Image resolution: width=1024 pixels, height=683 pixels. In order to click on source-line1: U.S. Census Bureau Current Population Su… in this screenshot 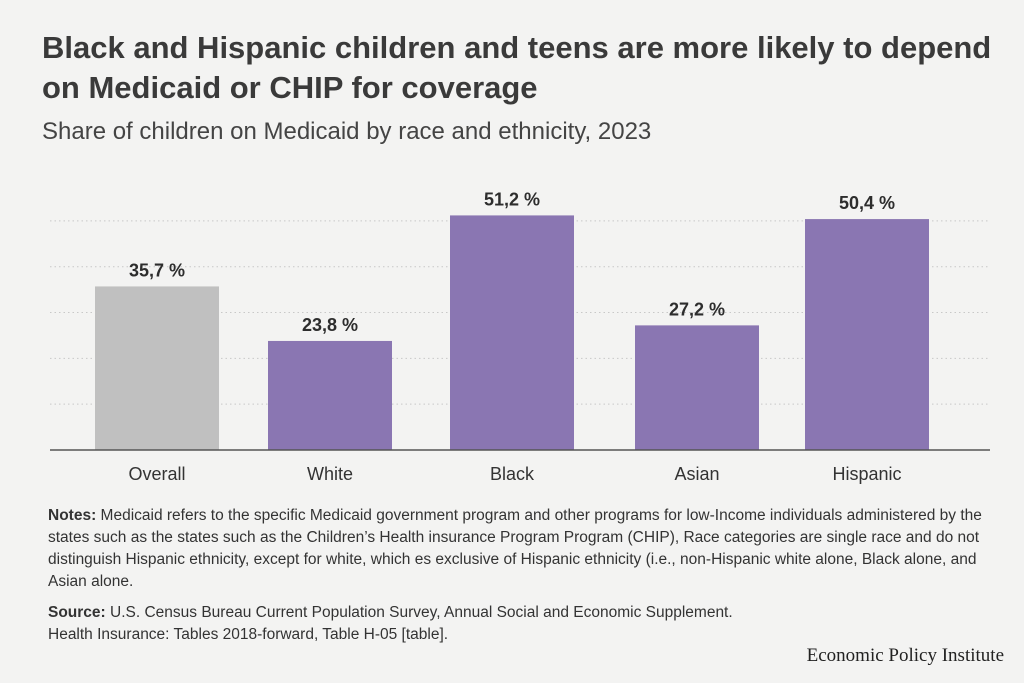, I will do `click(419, 612)`.